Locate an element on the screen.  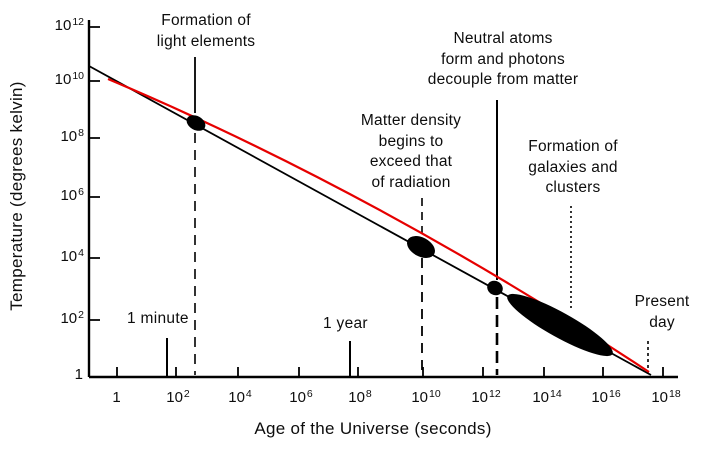
y-axis-title: Temperature (degrees kelvin) is located at coordinates (16, 196).